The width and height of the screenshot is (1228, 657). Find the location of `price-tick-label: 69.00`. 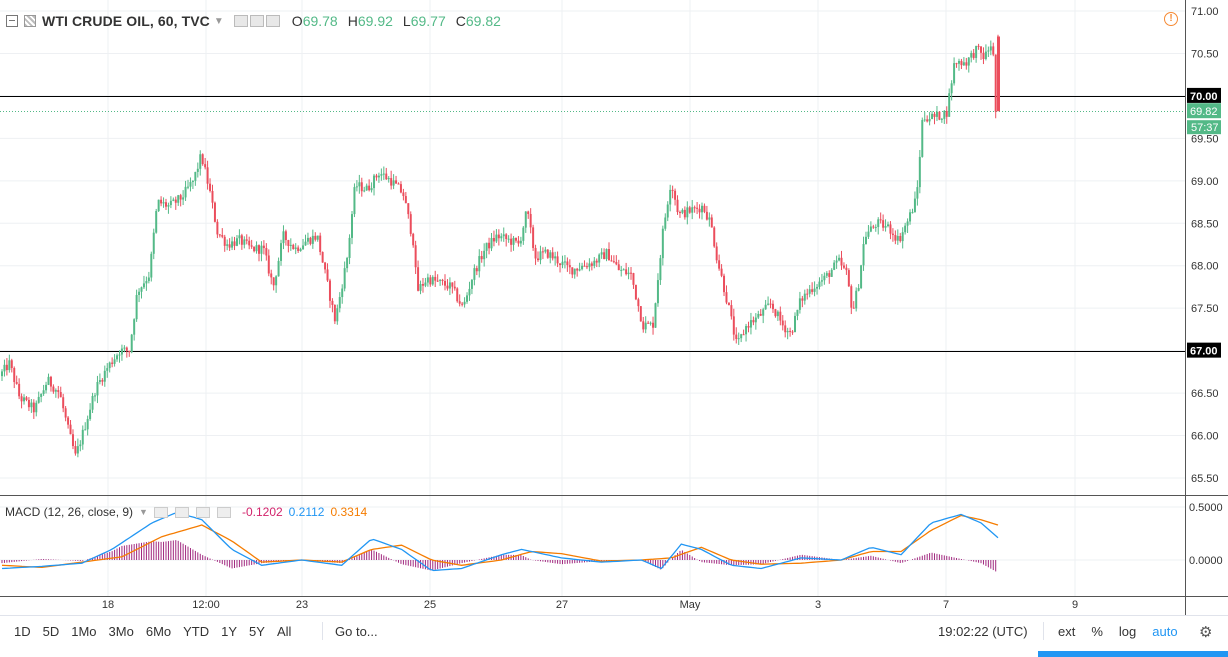

price-tick-label: 69.00 is located at coordinates (1205, 182).